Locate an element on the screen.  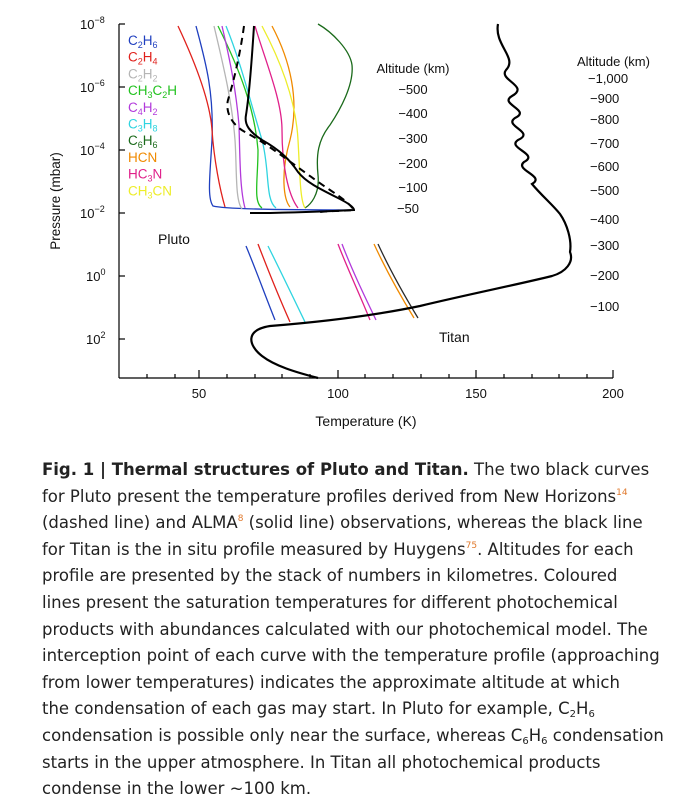
y-axis-title: Pressure (mbar) is located at coordinates (55, 201).